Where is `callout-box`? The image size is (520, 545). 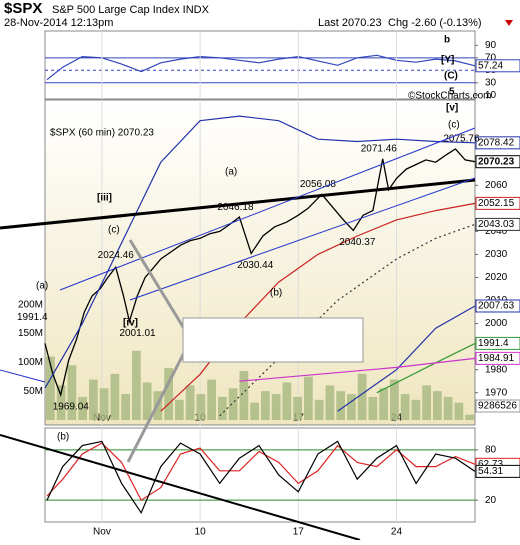 callout-box is located at coordinates (273, 340).